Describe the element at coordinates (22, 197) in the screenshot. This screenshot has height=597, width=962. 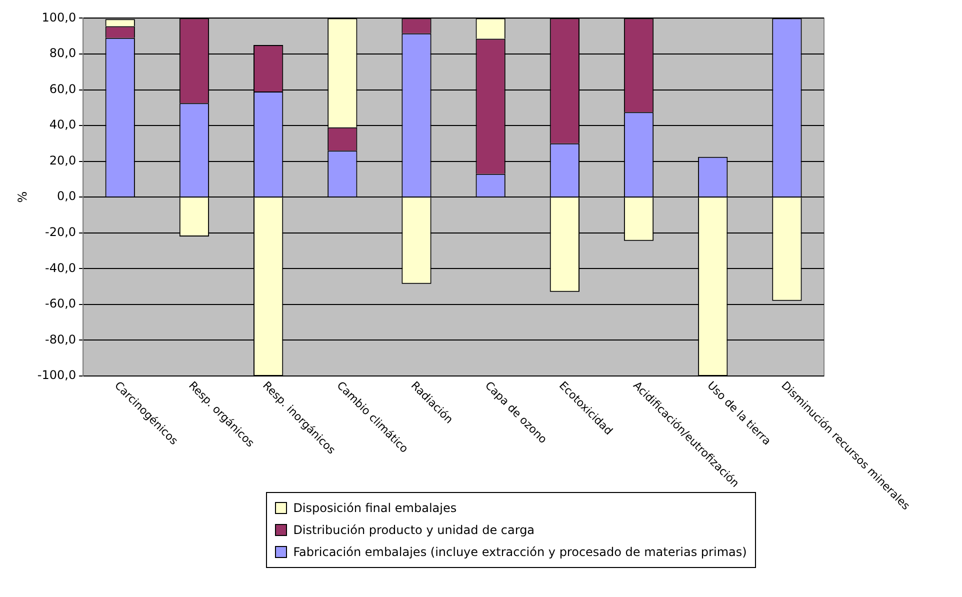
I see `y-axis-title: %` at that location.